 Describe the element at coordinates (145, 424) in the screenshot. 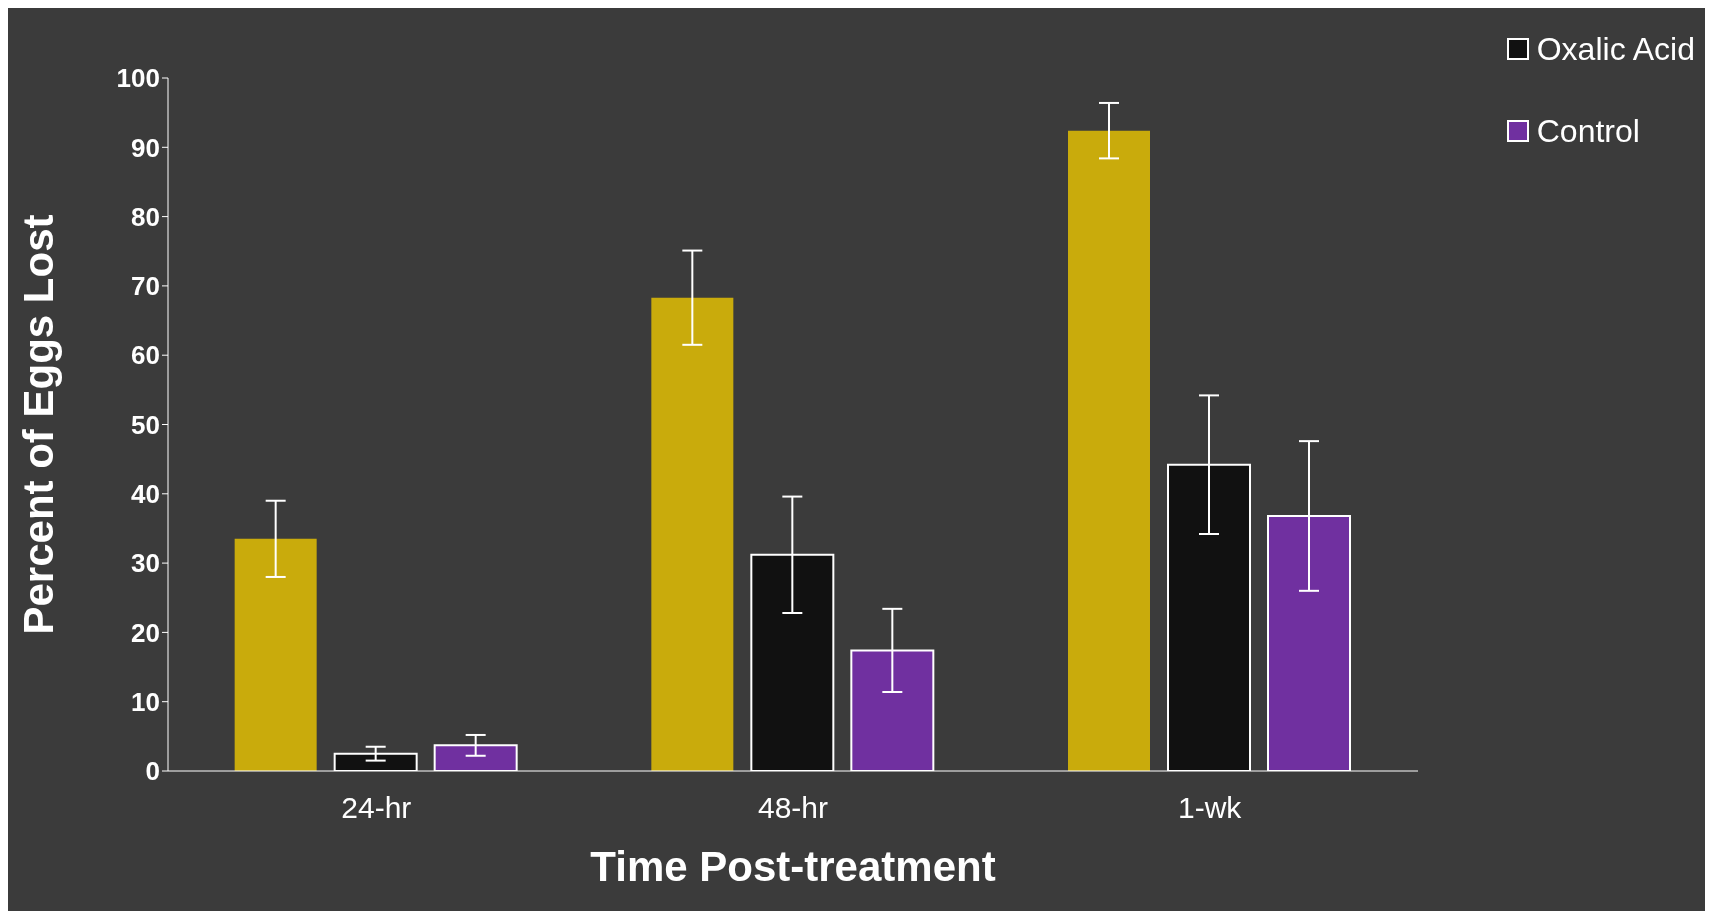

I see `y-tick-label: 50` at that location.